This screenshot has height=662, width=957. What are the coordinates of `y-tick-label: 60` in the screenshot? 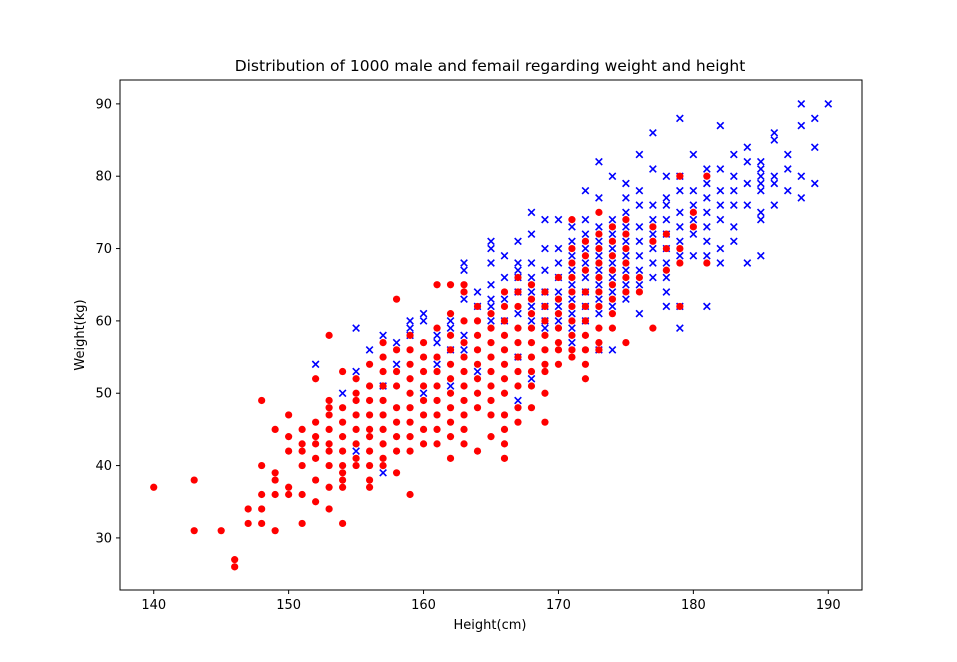 It's located at (103, 321).